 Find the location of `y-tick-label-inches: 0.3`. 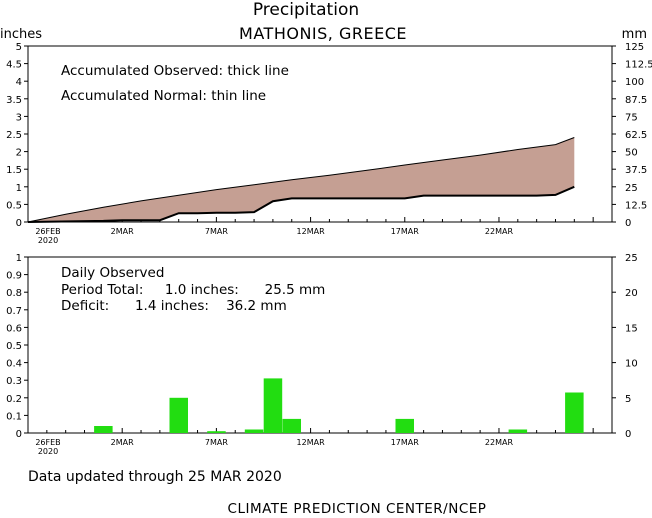

y-tick-label-inches: 0.3 is located at coordinates (14, 381).